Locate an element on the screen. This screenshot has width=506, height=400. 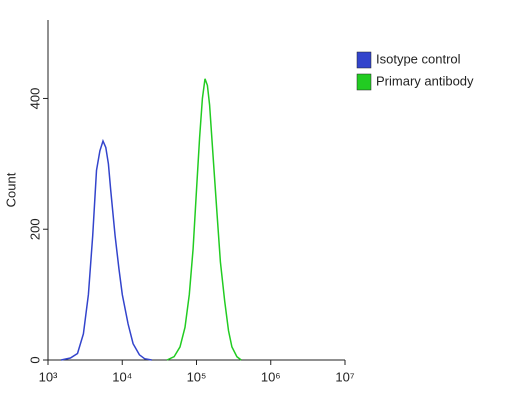
x-tick-label: 10⁴ is located at coordinates (122, 376).